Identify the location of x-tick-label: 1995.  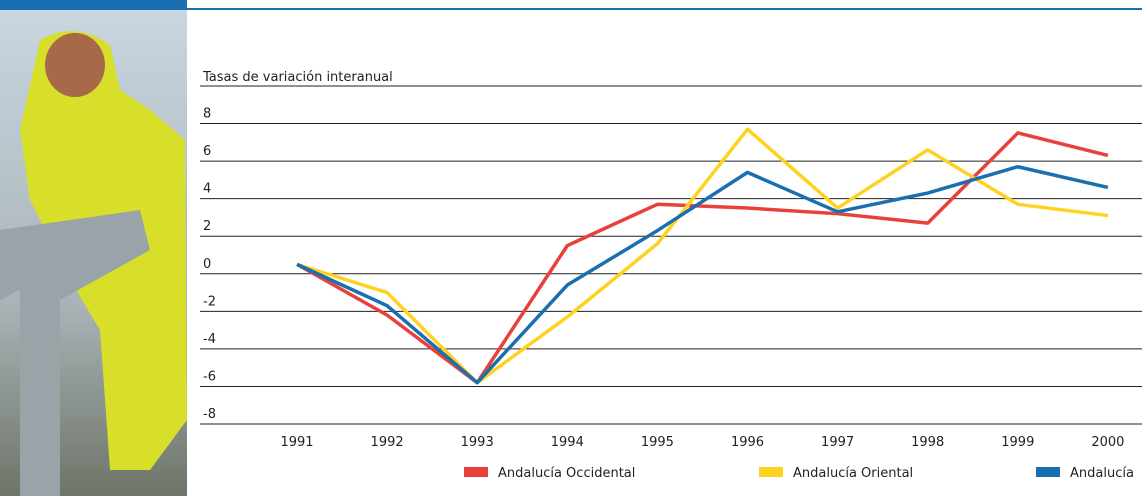
(657, 442).